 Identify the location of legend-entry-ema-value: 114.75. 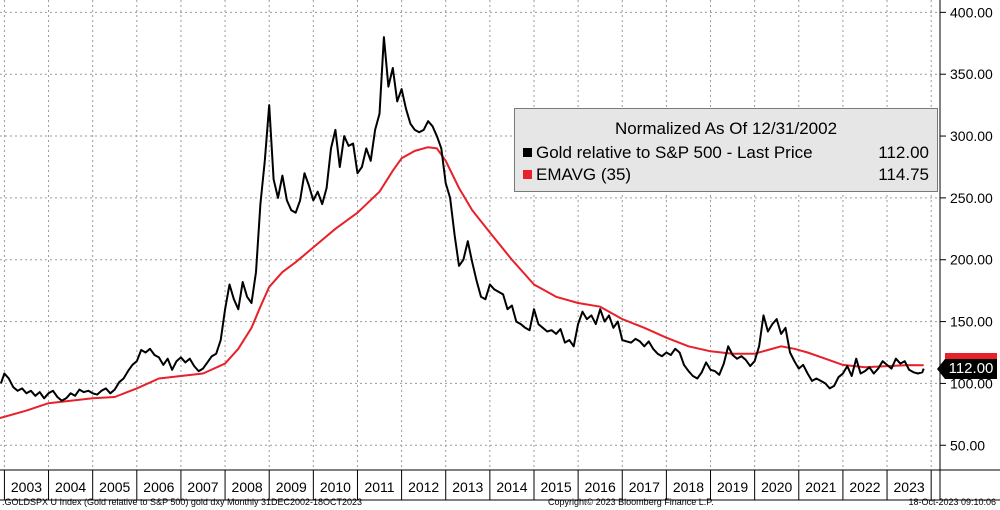
(903, 174).